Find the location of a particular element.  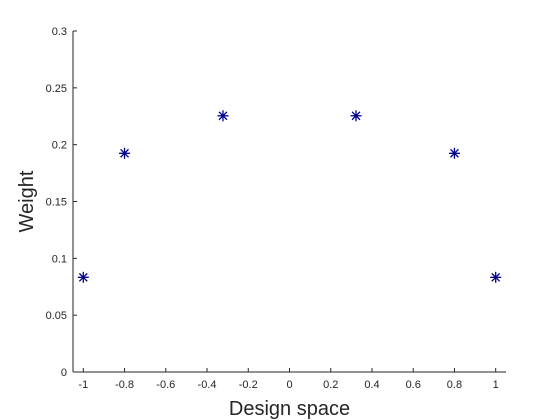

y-tick-label: 0 is located at coordinates (64, 373).